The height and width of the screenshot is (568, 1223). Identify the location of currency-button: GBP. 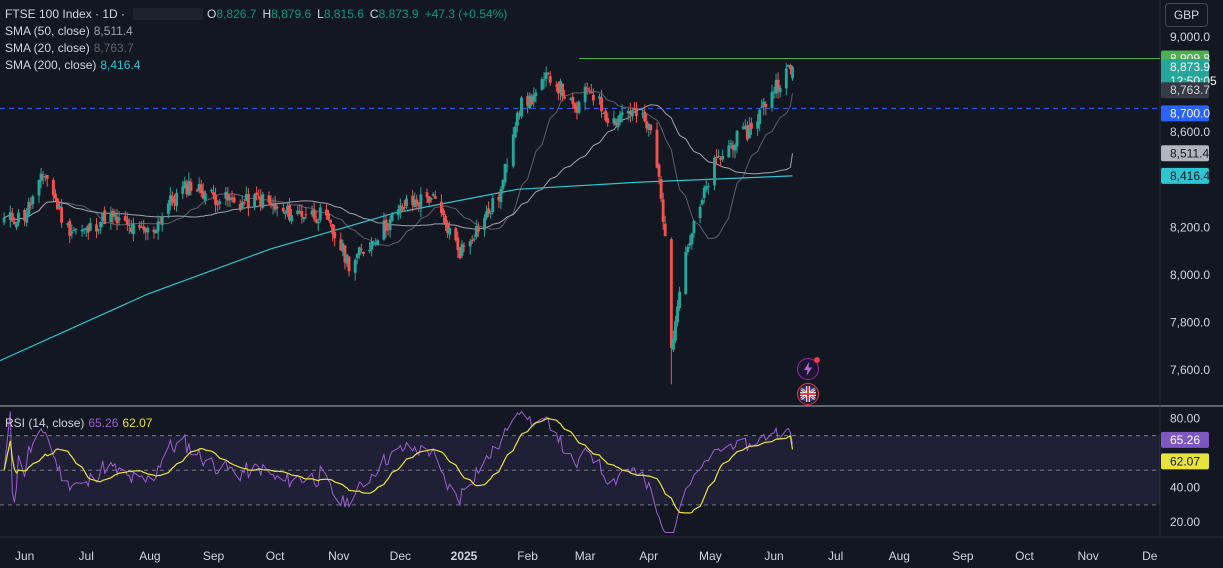
(1186, 15).